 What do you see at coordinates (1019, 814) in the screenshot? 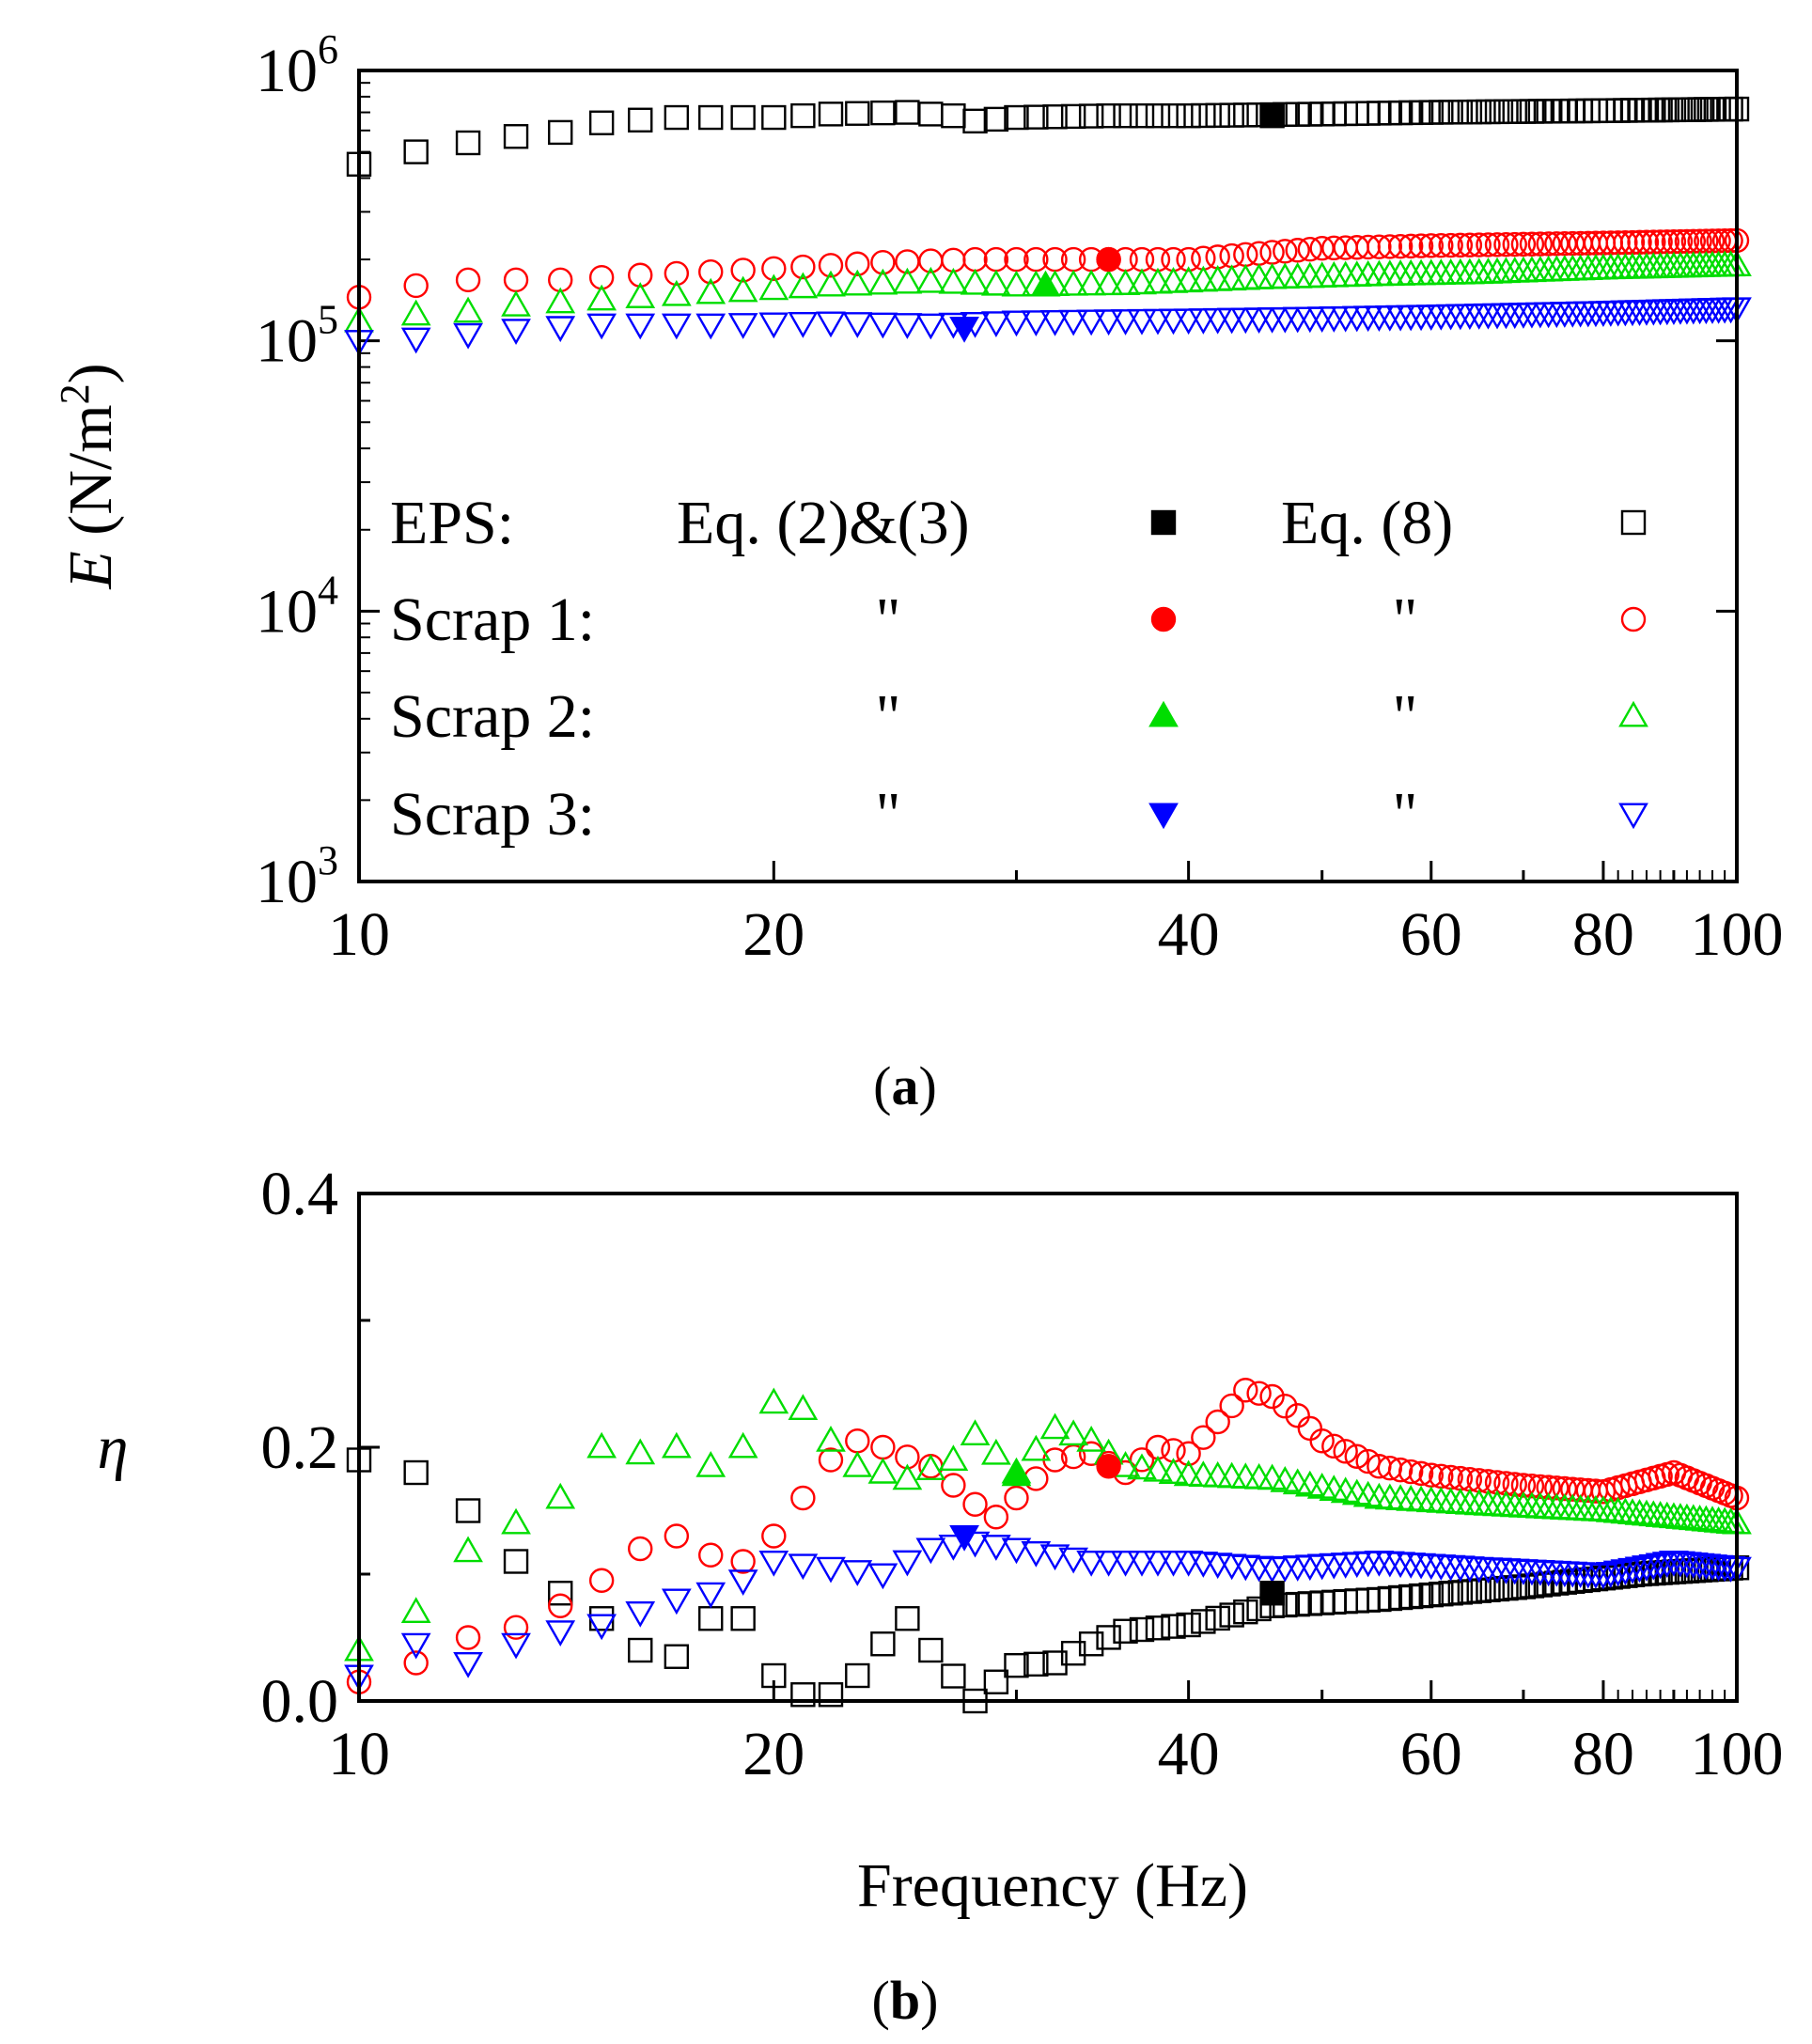
I see `legend-row: Scrap 3: " "` at bounding box center [1019, 814].